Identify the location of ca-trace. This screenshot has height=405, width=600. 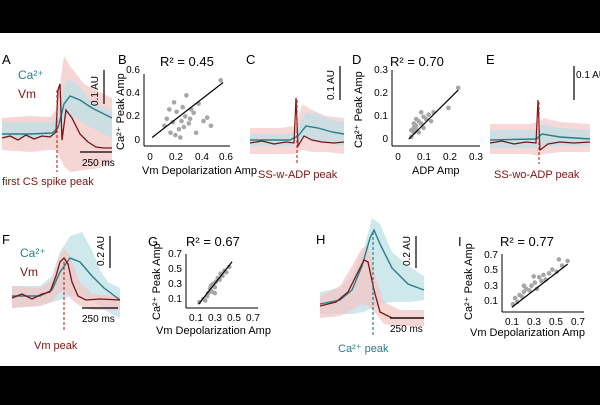
(297, 133).